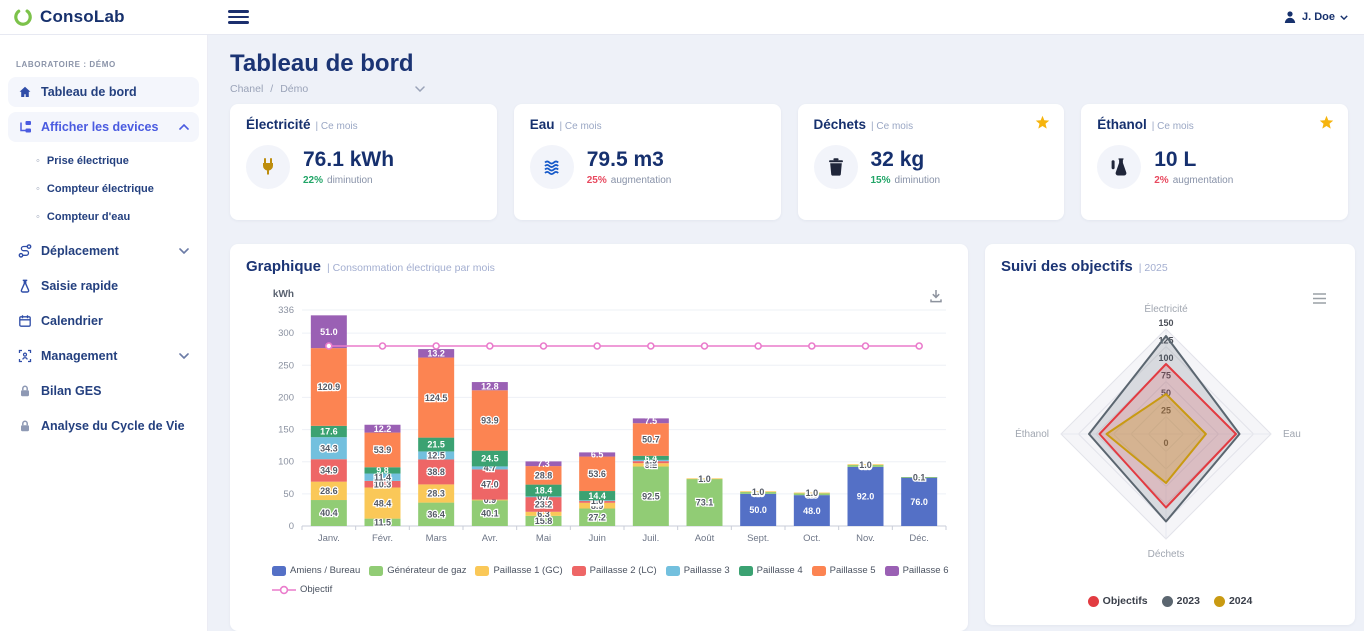 The height and width of the screenshot is (631, 1364). I want to click on legend-item-paillasse-2-lc-: Paillasse 2 (LC), so click(614, 570).